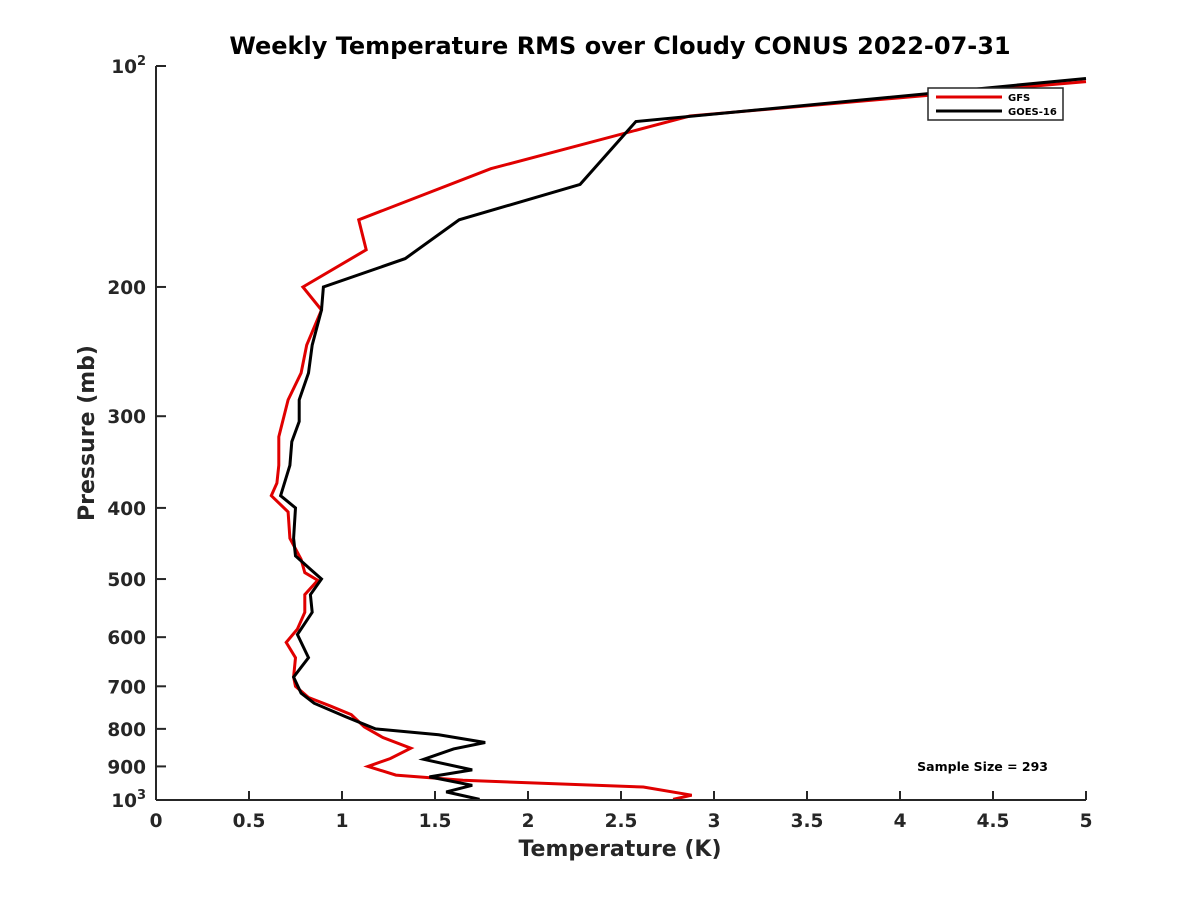 The height and width of the screenshot is (900, 1200). Describe the element at coordinates (126, 288) in the screenshot. I see `y-tick-label: 200` at that location.